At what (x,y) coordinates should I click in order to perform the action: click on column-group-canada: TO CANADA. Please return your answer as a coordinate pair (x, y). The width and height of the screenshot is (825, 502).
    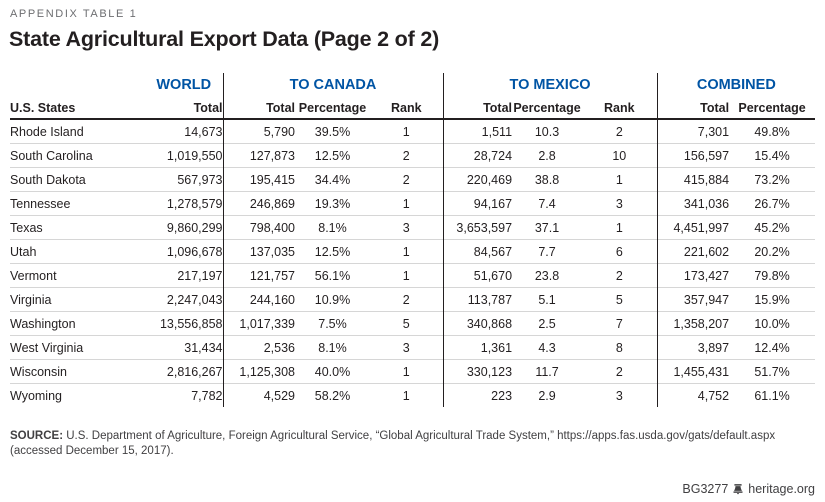
    Looking at the image, I should click on (333, 85).